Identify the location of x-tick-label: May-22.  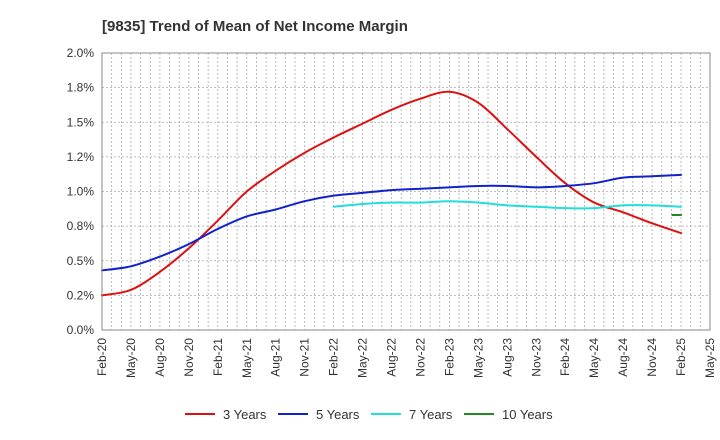
(363, 358).